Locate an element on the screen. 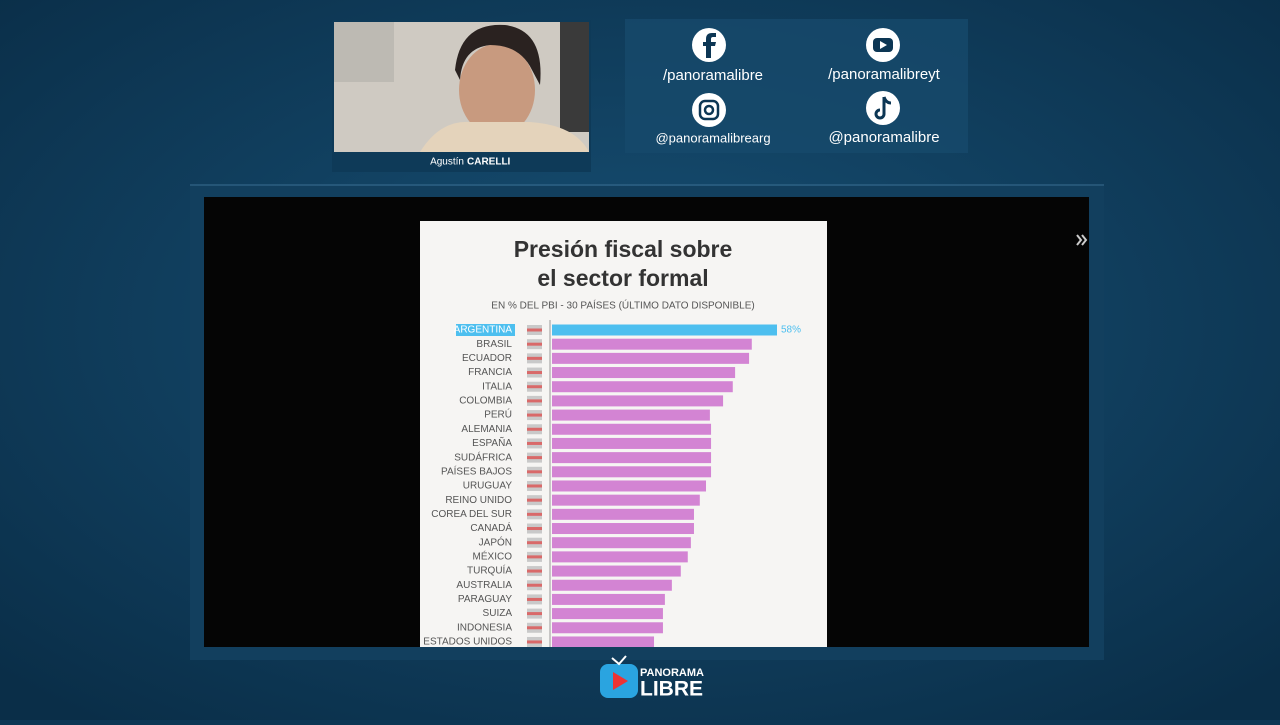 The height and width of the screenshot is (725, 1280). chart-title: Presión fiscal sobre is located at coordinates (623, 249).